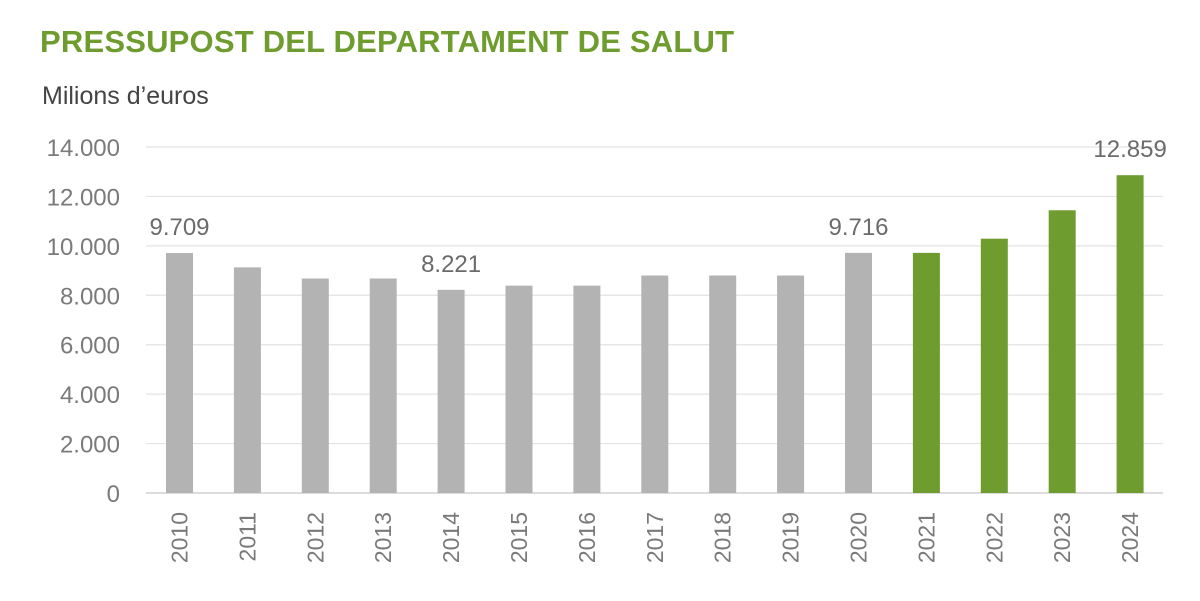  Describe the element at coordinates (83, 197) in the screenshot. I see `y-tick-label: 12.000` at that location.